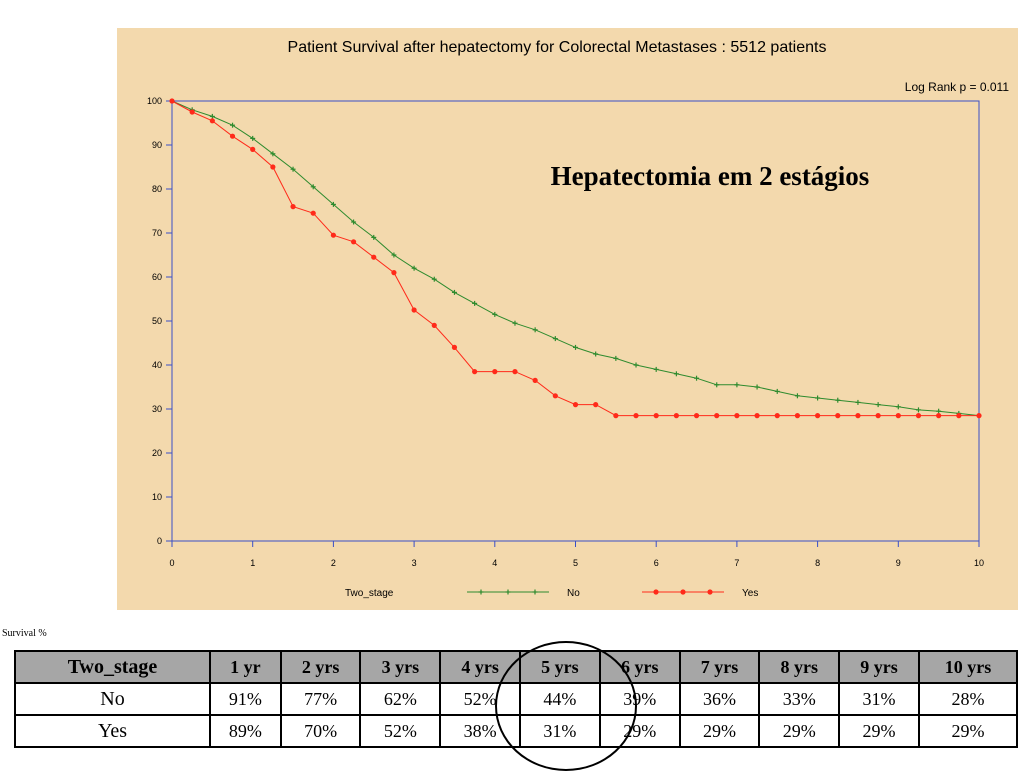 The image size is (1024, 771). Describe the element at coordinates (957, 87) in the screenshot. I see `log-rank-annotation: Log Rank p = 0.011` at that location.